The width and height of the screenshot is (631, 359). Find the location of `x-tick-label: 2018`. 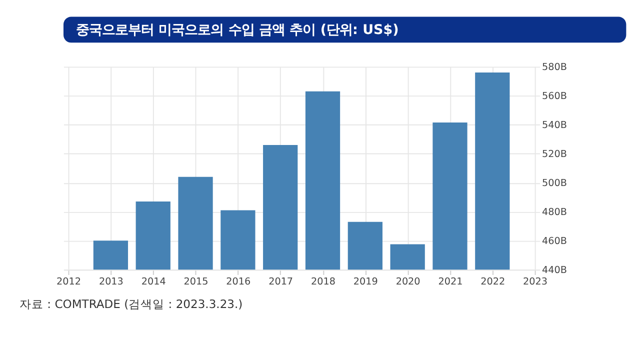

x-tick-label: 2018 is located at coordinates (323, 282).